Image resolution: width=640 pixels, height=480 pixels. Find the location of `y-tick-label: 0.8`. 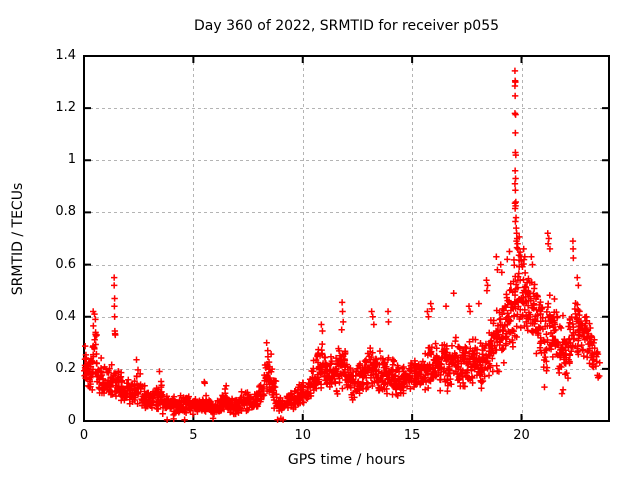

y-tick-label: 0.8 is located at coordinates (65, 212).